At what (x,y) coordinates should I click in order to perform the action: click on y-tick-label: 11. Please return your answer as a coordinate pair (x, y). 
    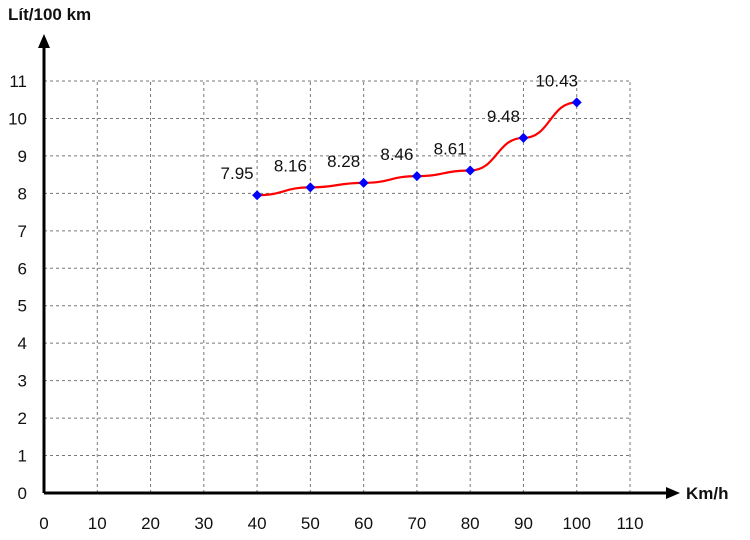
    Looking at the image, I should click on (18, 81).